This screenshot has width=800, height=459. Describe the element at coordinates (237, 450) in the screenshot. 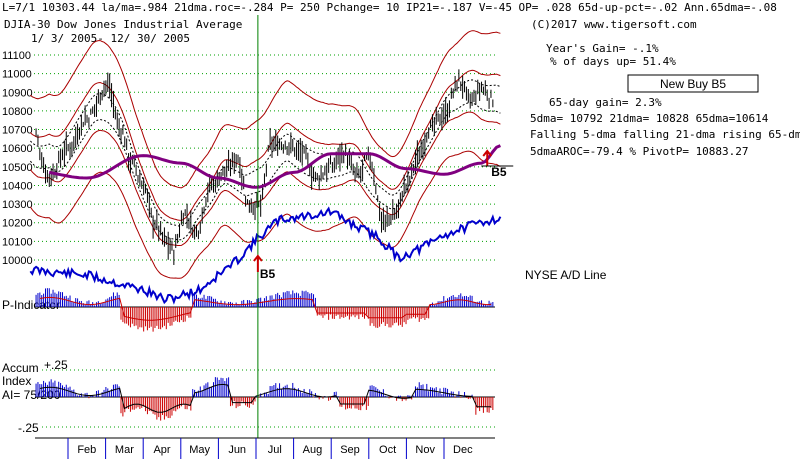

I see `month-label: Jun` at that location.